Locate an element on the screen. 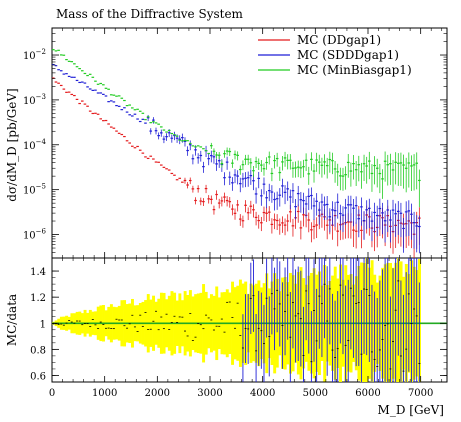 The height and width of the screenshot is (422, 461). legend-label: MC (MinBiasgap1) is located at coordinates (354, 70).